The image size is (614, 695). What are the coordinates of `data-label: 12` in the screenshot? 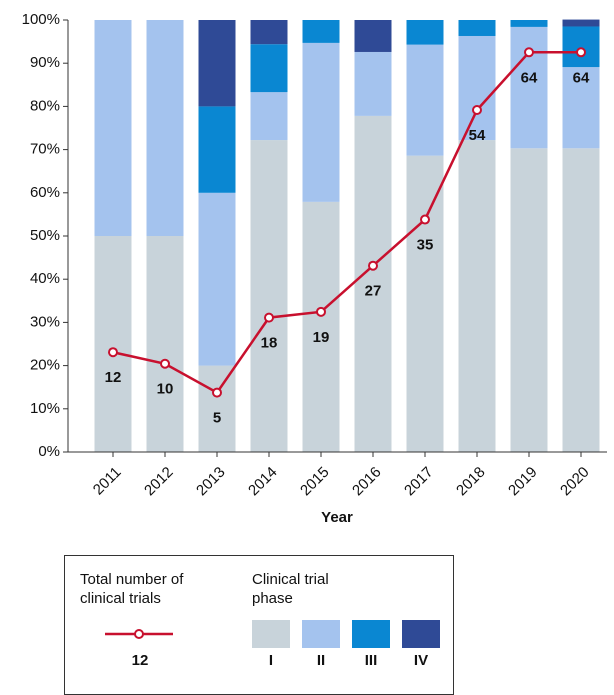 It's located at (113, 377).